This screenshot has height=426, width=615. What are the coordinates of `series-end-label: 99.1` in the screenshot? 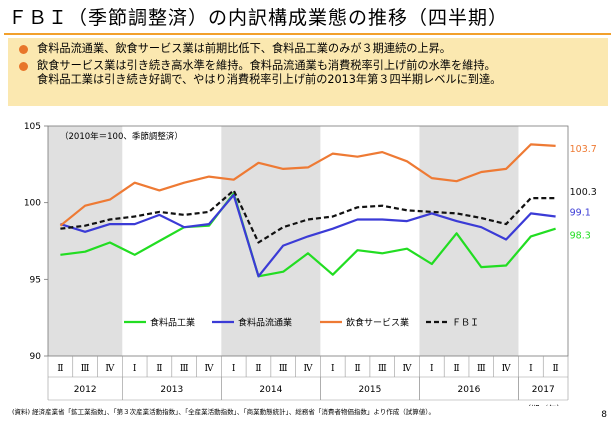 It's located at (580, 212).